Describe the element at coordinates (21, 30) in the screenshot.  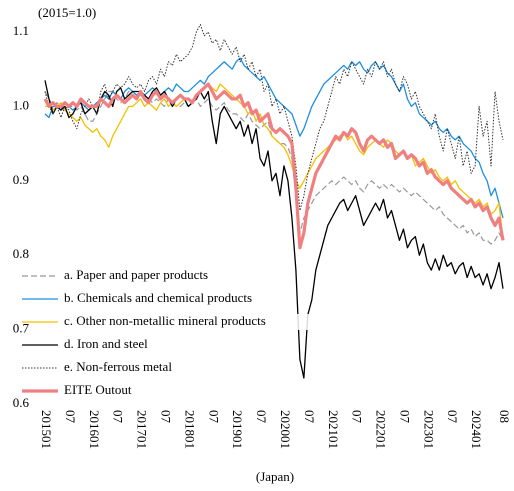
I see `y-tick-label: 1.1` at that location.